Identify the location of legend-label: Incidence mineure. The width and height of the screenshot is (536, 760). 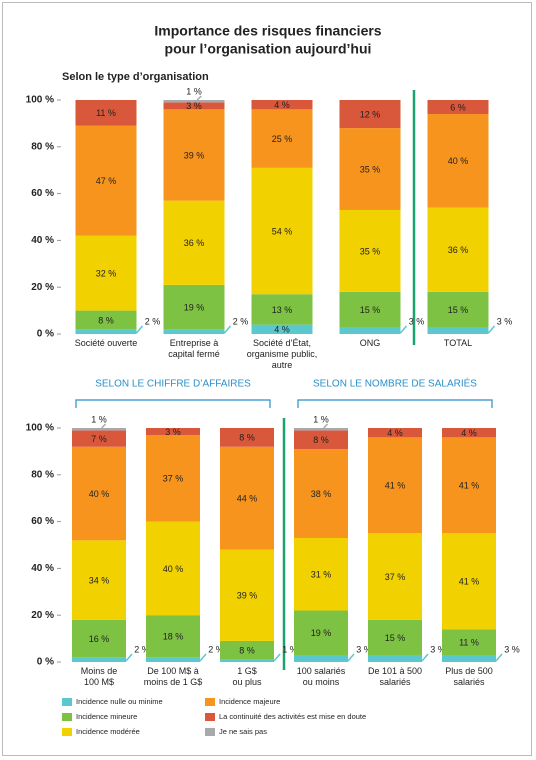
(106, 716).